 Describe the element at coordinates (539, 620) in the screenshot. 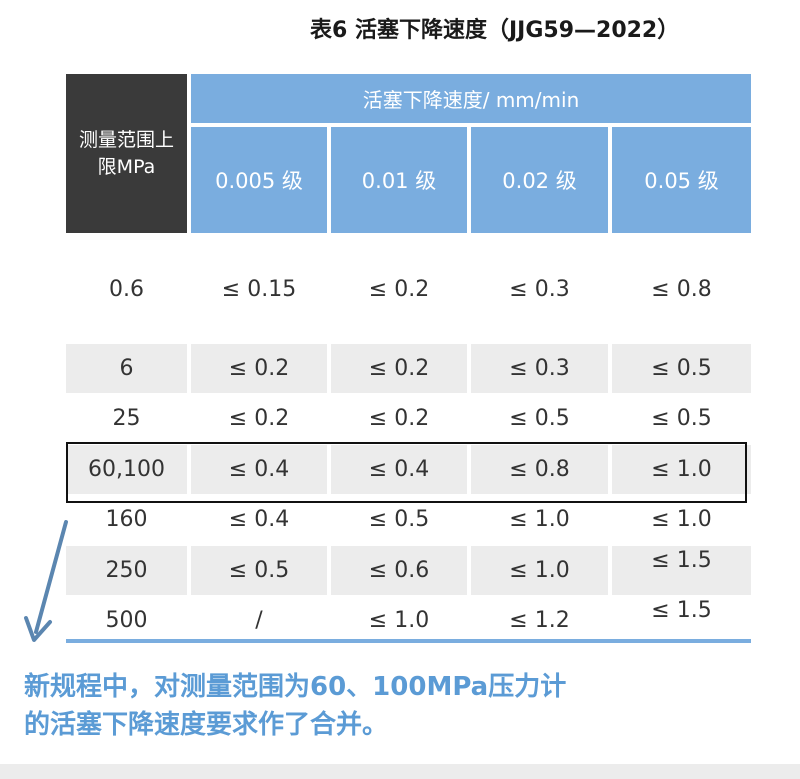

I see `speed-cell: ≤ 1.2` at that location.